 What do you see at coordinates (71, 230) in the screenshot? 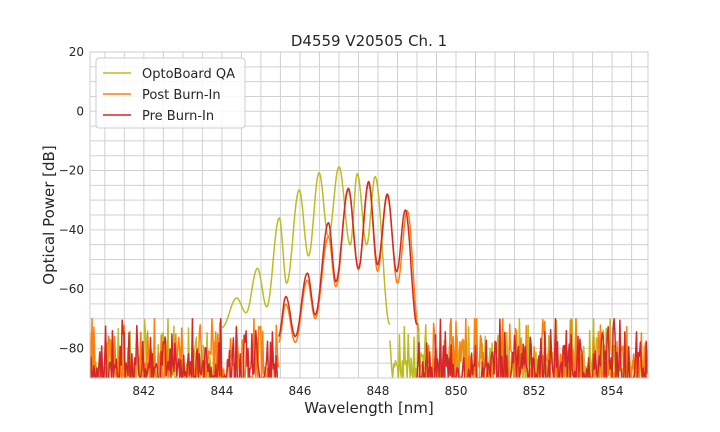
I see `y-tick-label: −40` at bounding box center [71, 230].